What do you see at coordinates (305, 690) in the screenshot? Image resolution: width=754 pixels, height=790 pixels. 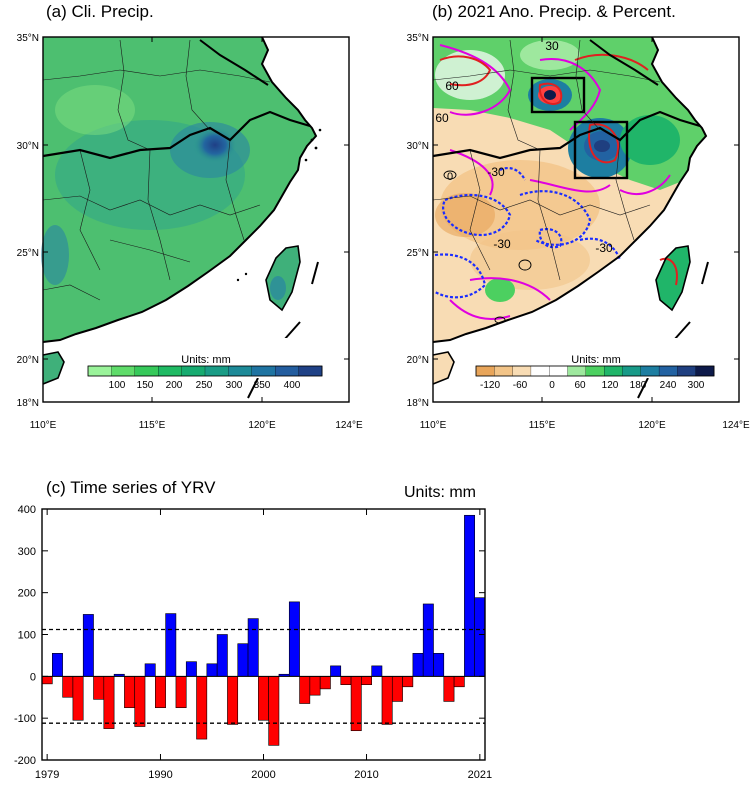 I see `bar-2004` at bounding box center [305, 690].